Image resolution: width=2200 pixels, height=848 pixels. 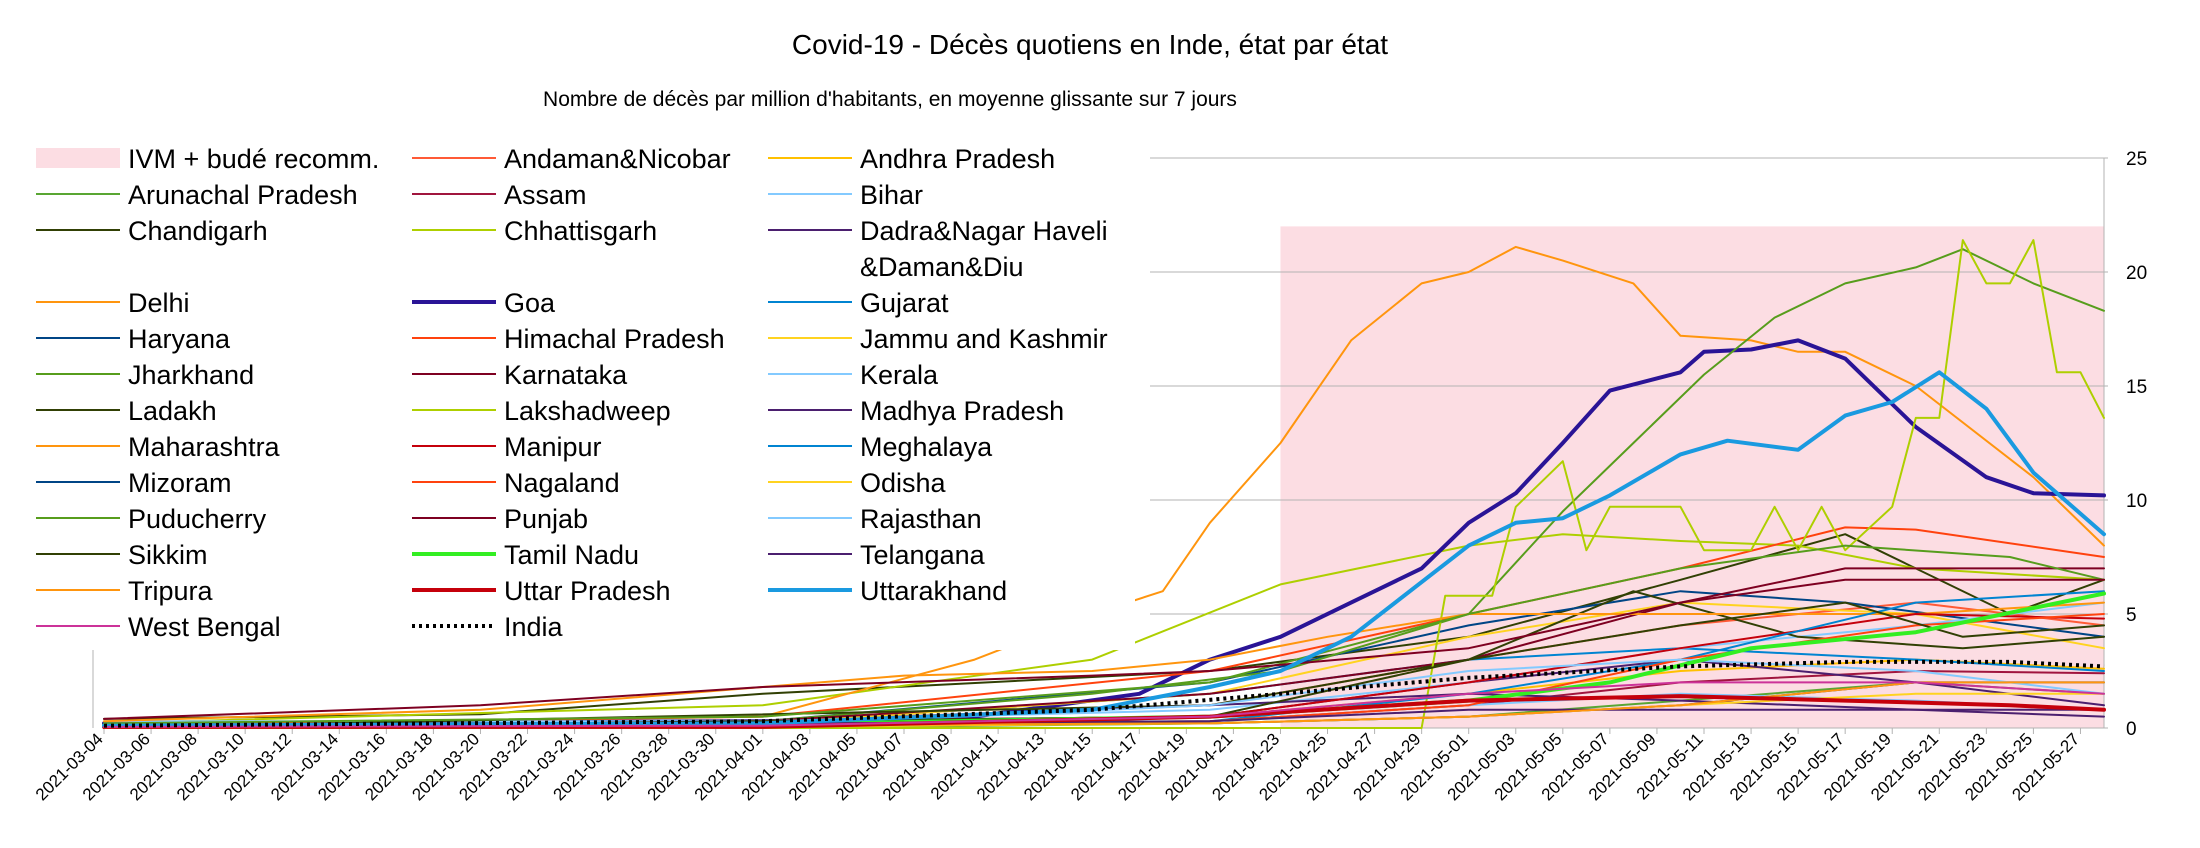 What do you see at coordinates (159, 303) in the screenshot?
I see `legend-label-delhi: Delhi` at bounding box center [159, 303].